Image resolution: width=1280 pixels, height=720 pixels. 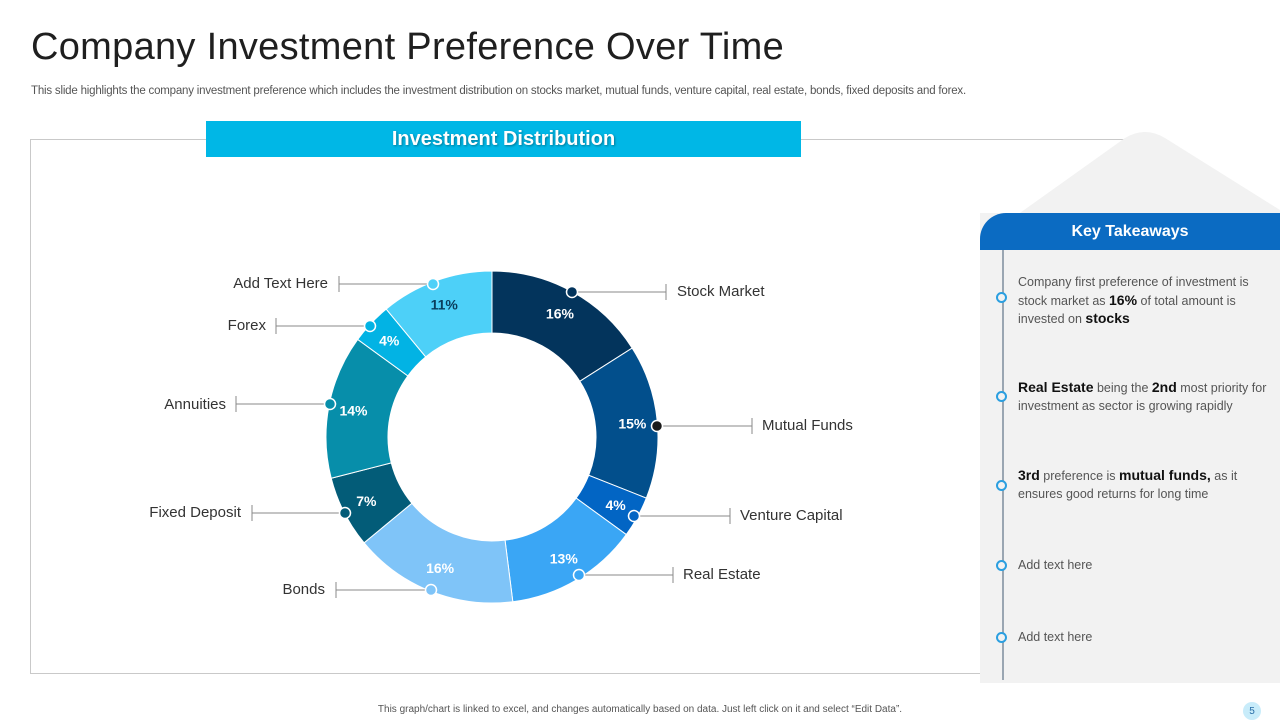 What do you see at coordinates (407, 47) in the screenshot?
I see `slide-title: Company Investment Preference Over Time` at bounding box center [407, 47].